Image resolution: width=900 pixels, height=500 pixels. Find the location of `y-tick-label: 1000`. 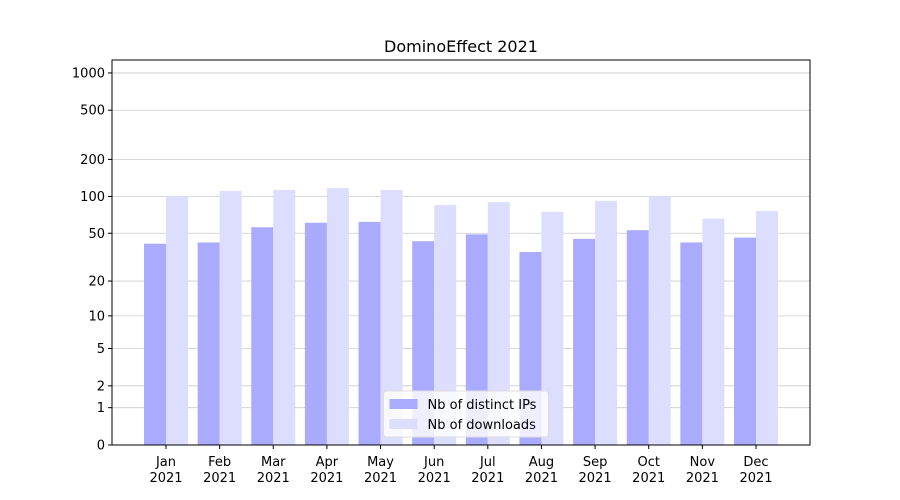

y-tick-label: 1000 is located at coordinates (88, 73).